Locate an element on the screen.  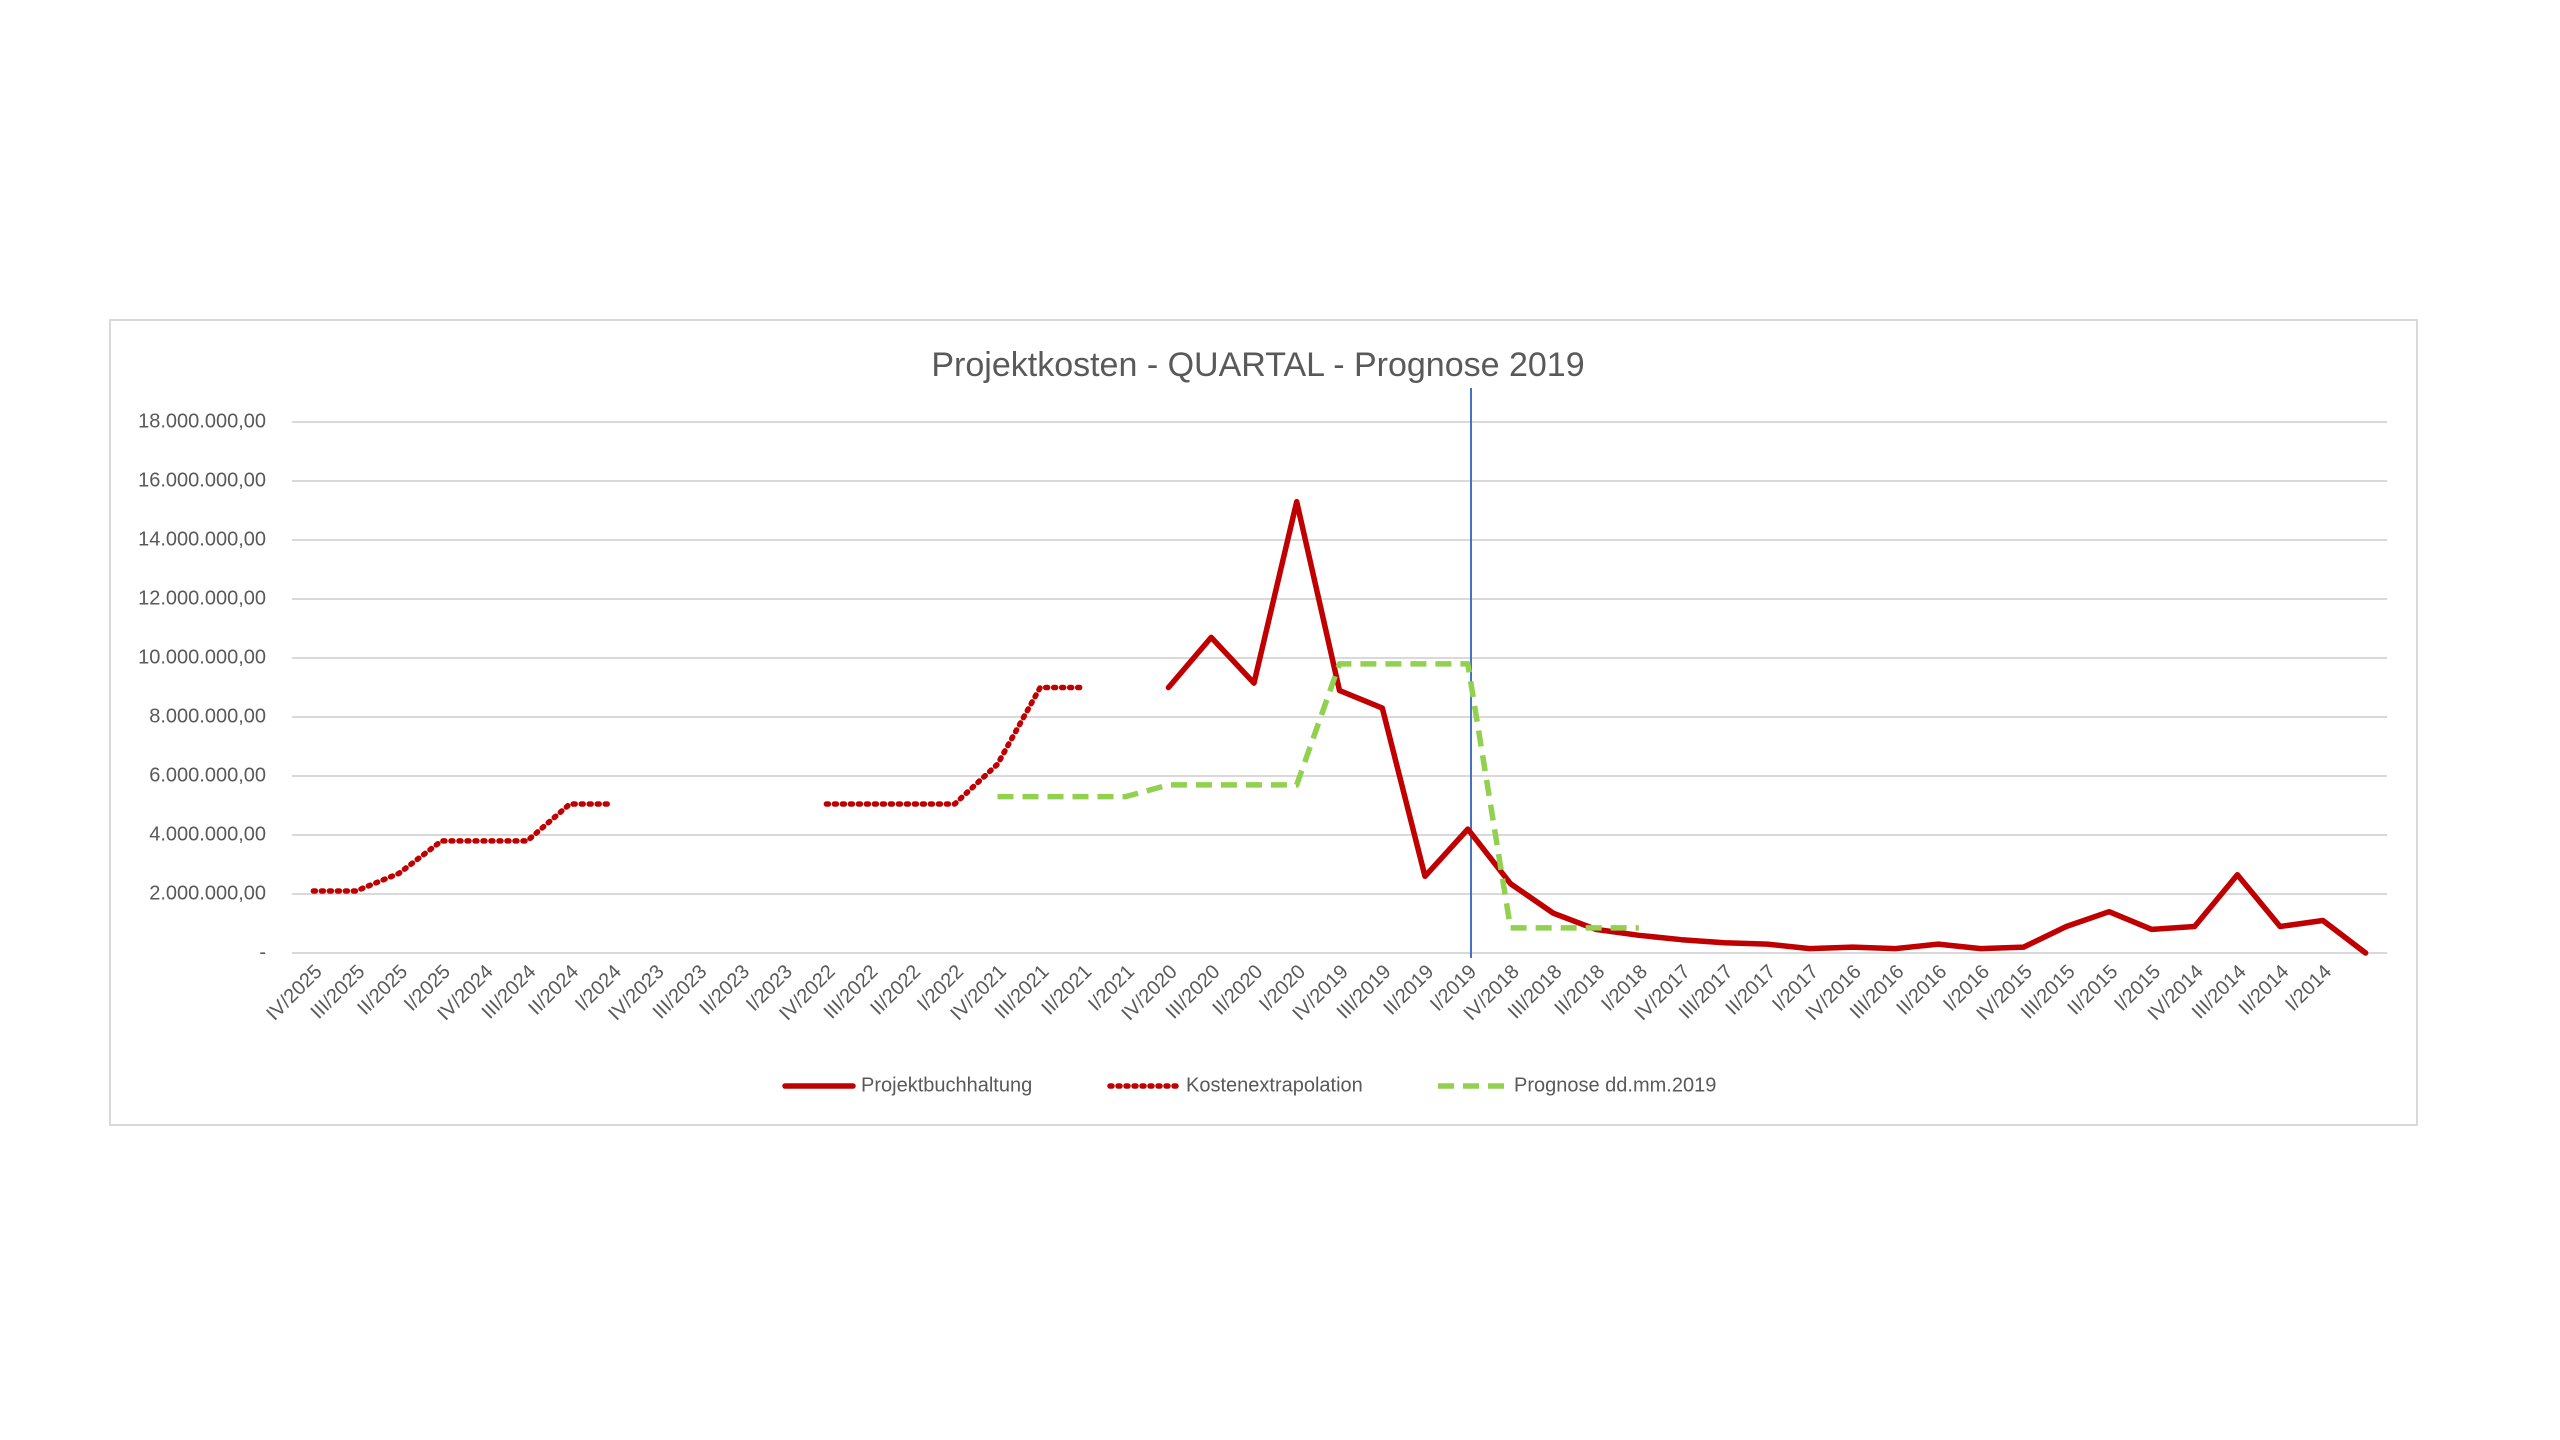
y-tick-label: - is located at coordinates (262, 952).